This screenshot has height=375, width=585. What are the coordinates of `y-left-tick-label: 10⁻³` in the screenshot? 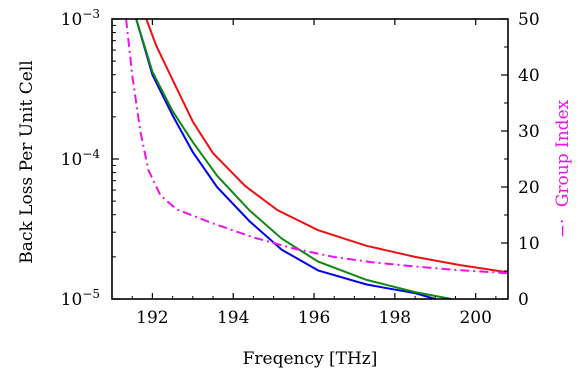 It's located at (80, 18).